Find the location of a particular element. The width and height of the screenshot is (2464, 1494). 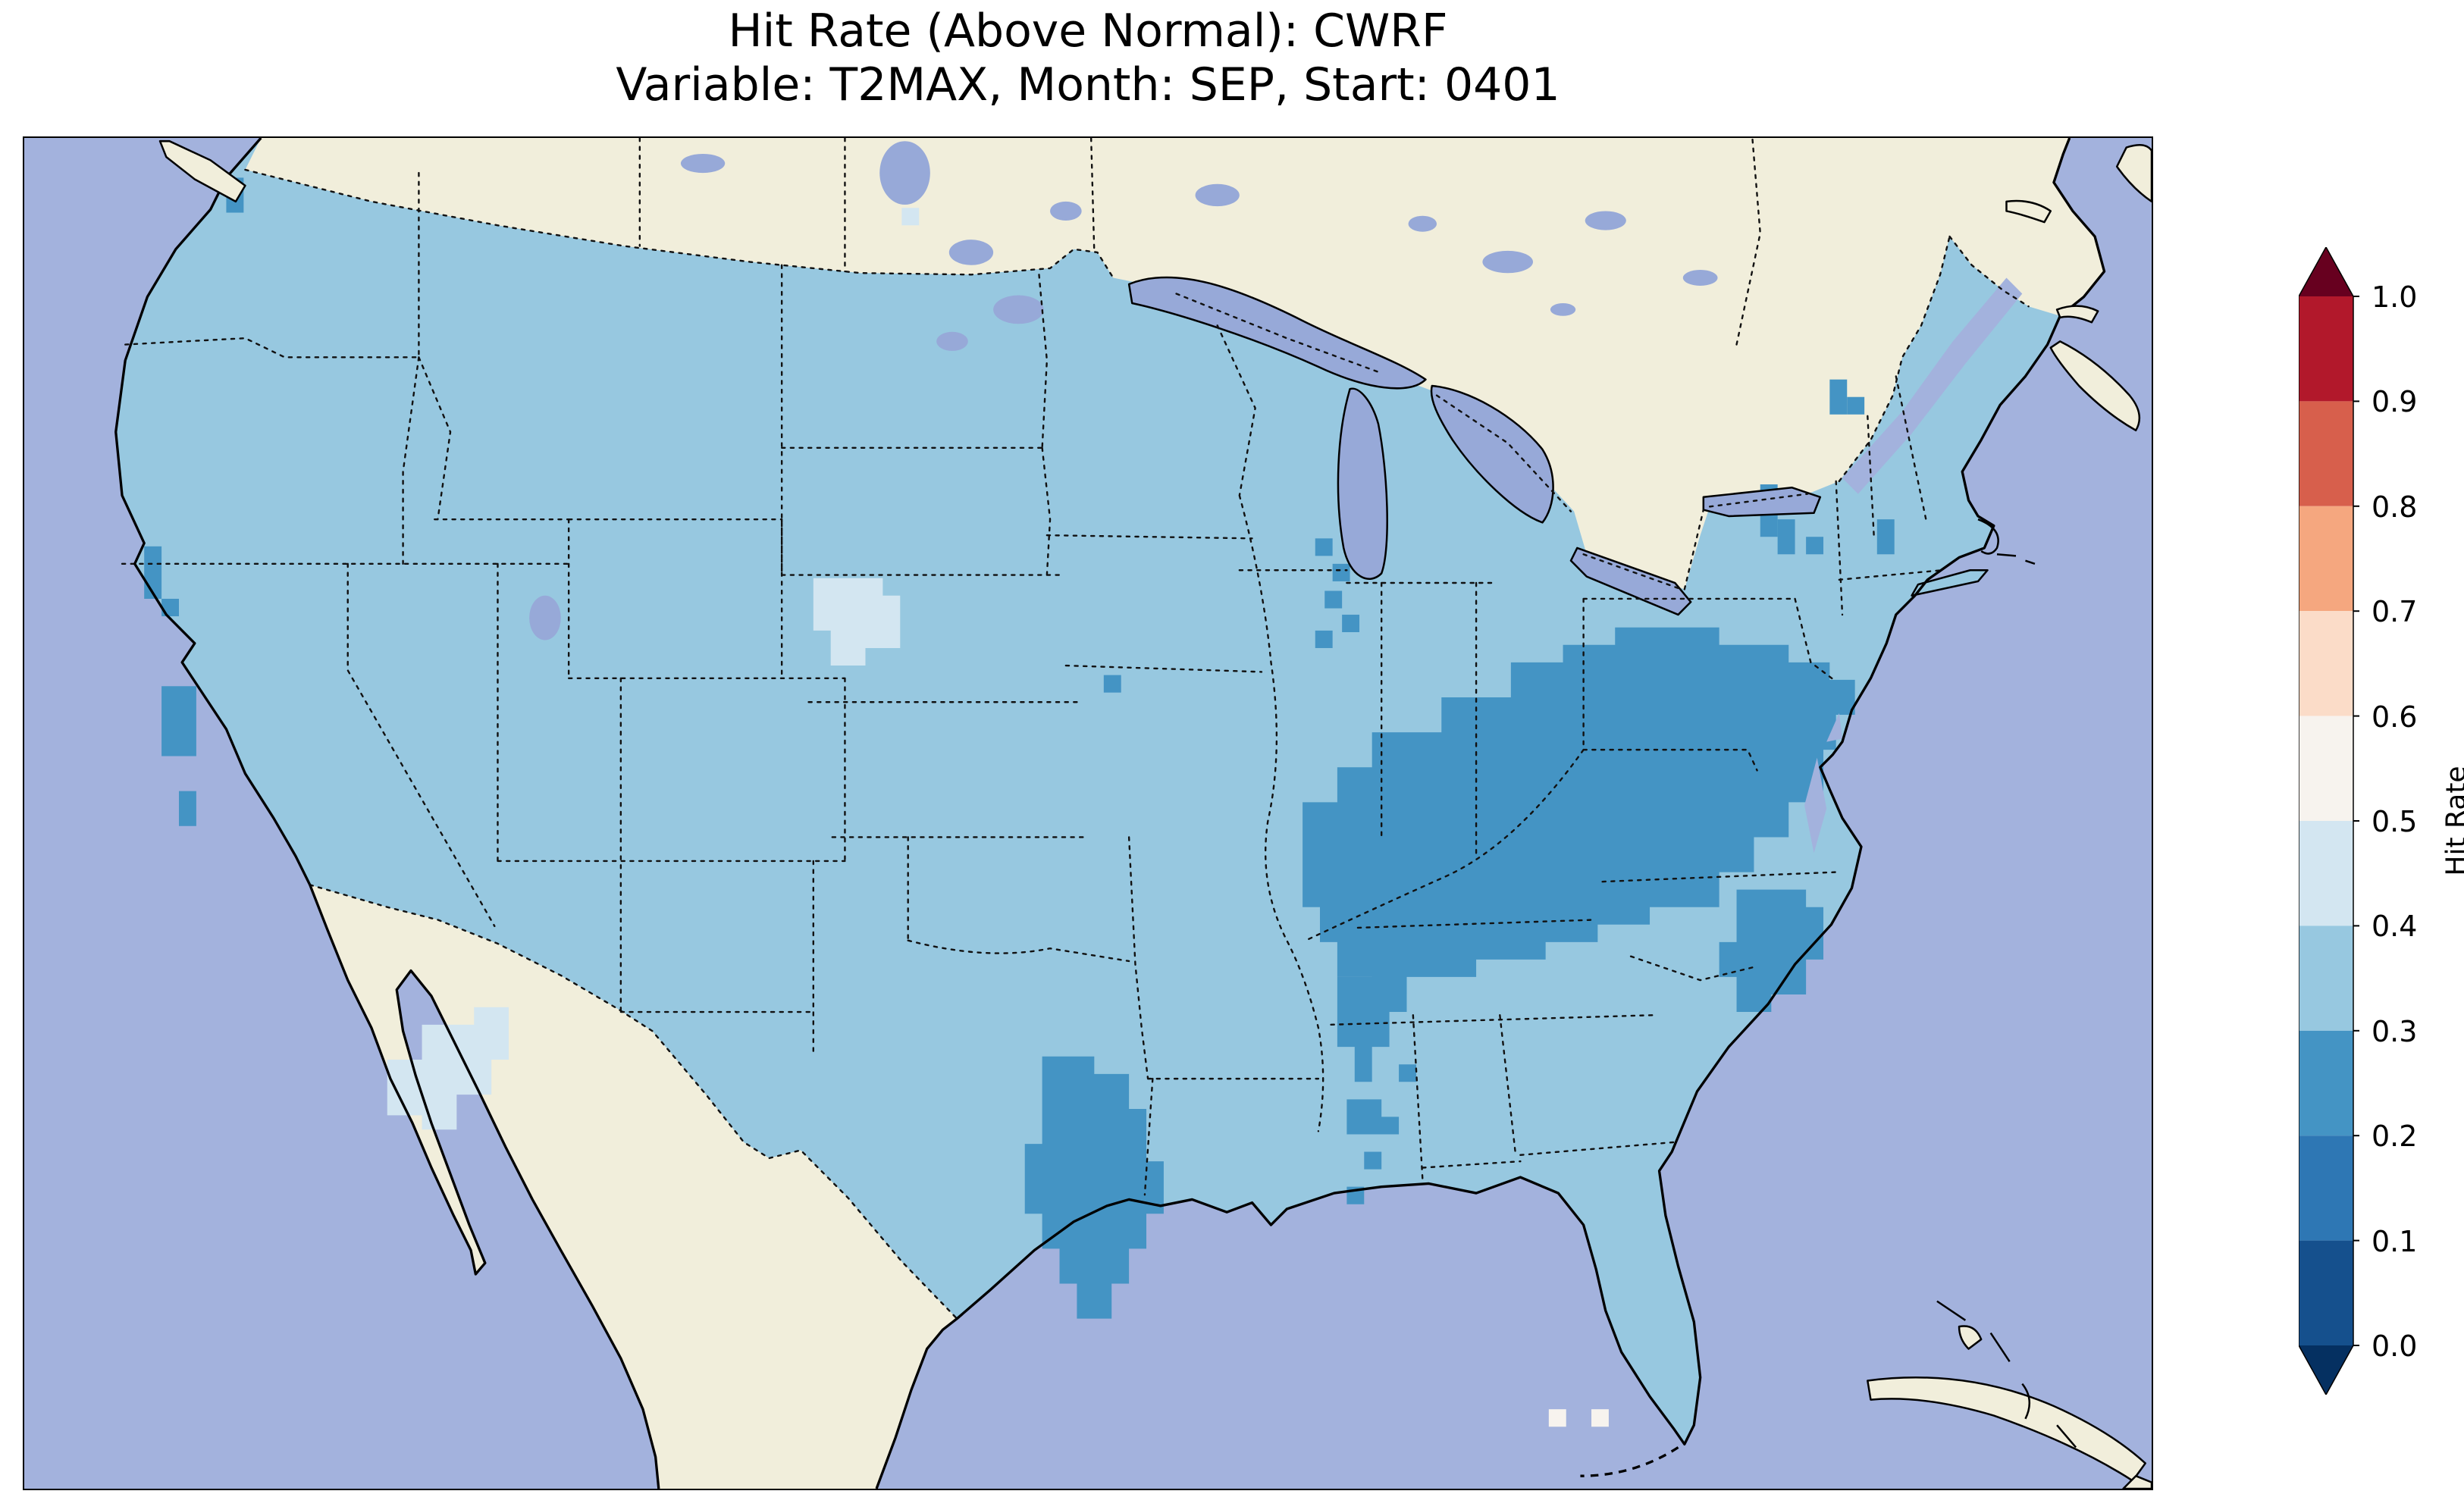

colorbar-tick-label: 0.4 is located at coordinates (2395, 927).